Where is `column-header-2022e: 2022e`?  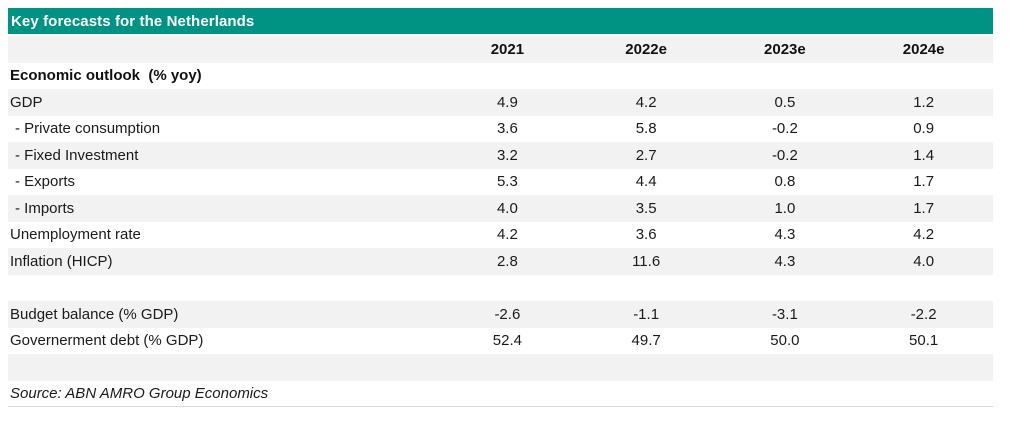 column-header-2022e: 2022e is located at coordinates (646, 49).